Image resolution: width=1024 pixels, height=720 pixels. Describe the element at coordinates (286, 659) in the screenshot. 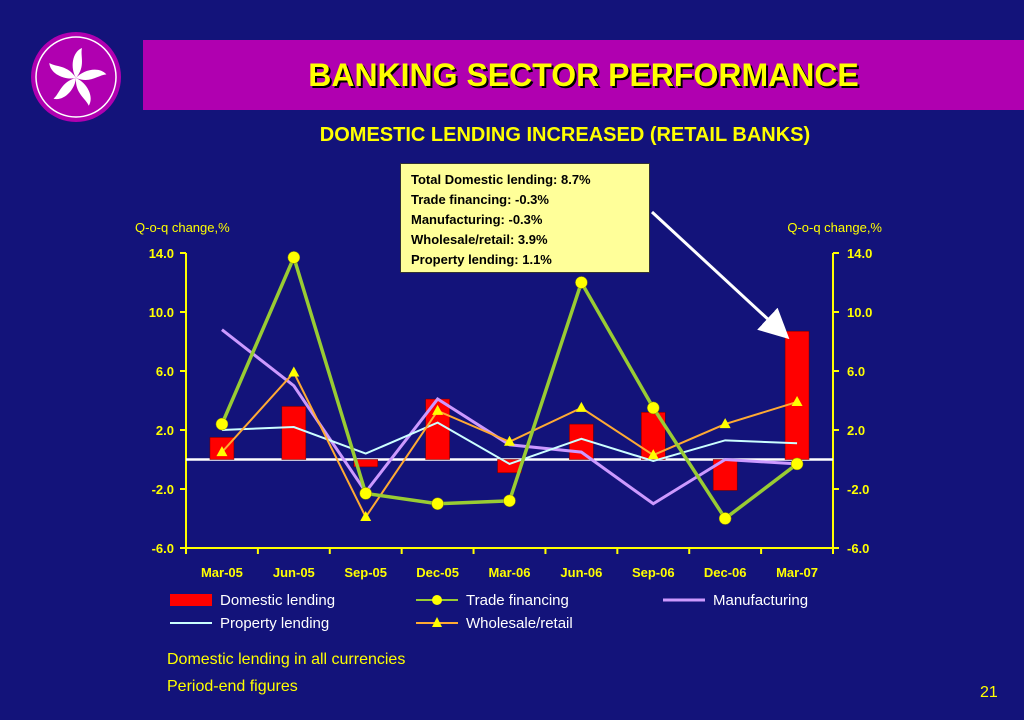

I see `footnote-currency: Domestic lending in all currencies` at that location.